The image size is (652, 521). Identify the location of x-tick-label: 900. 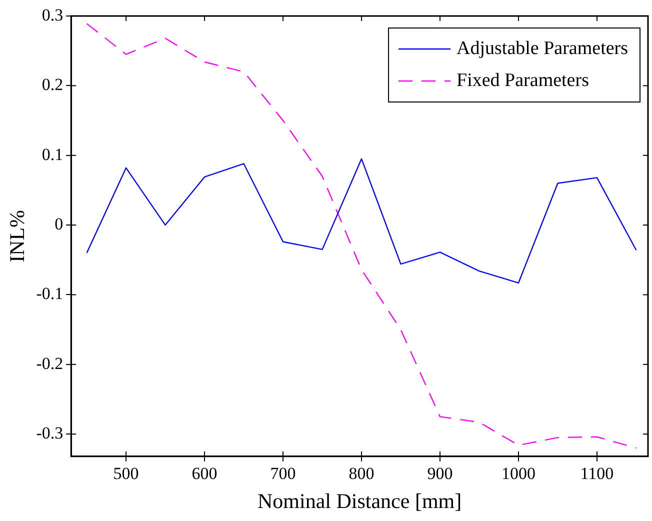
(440, 474).